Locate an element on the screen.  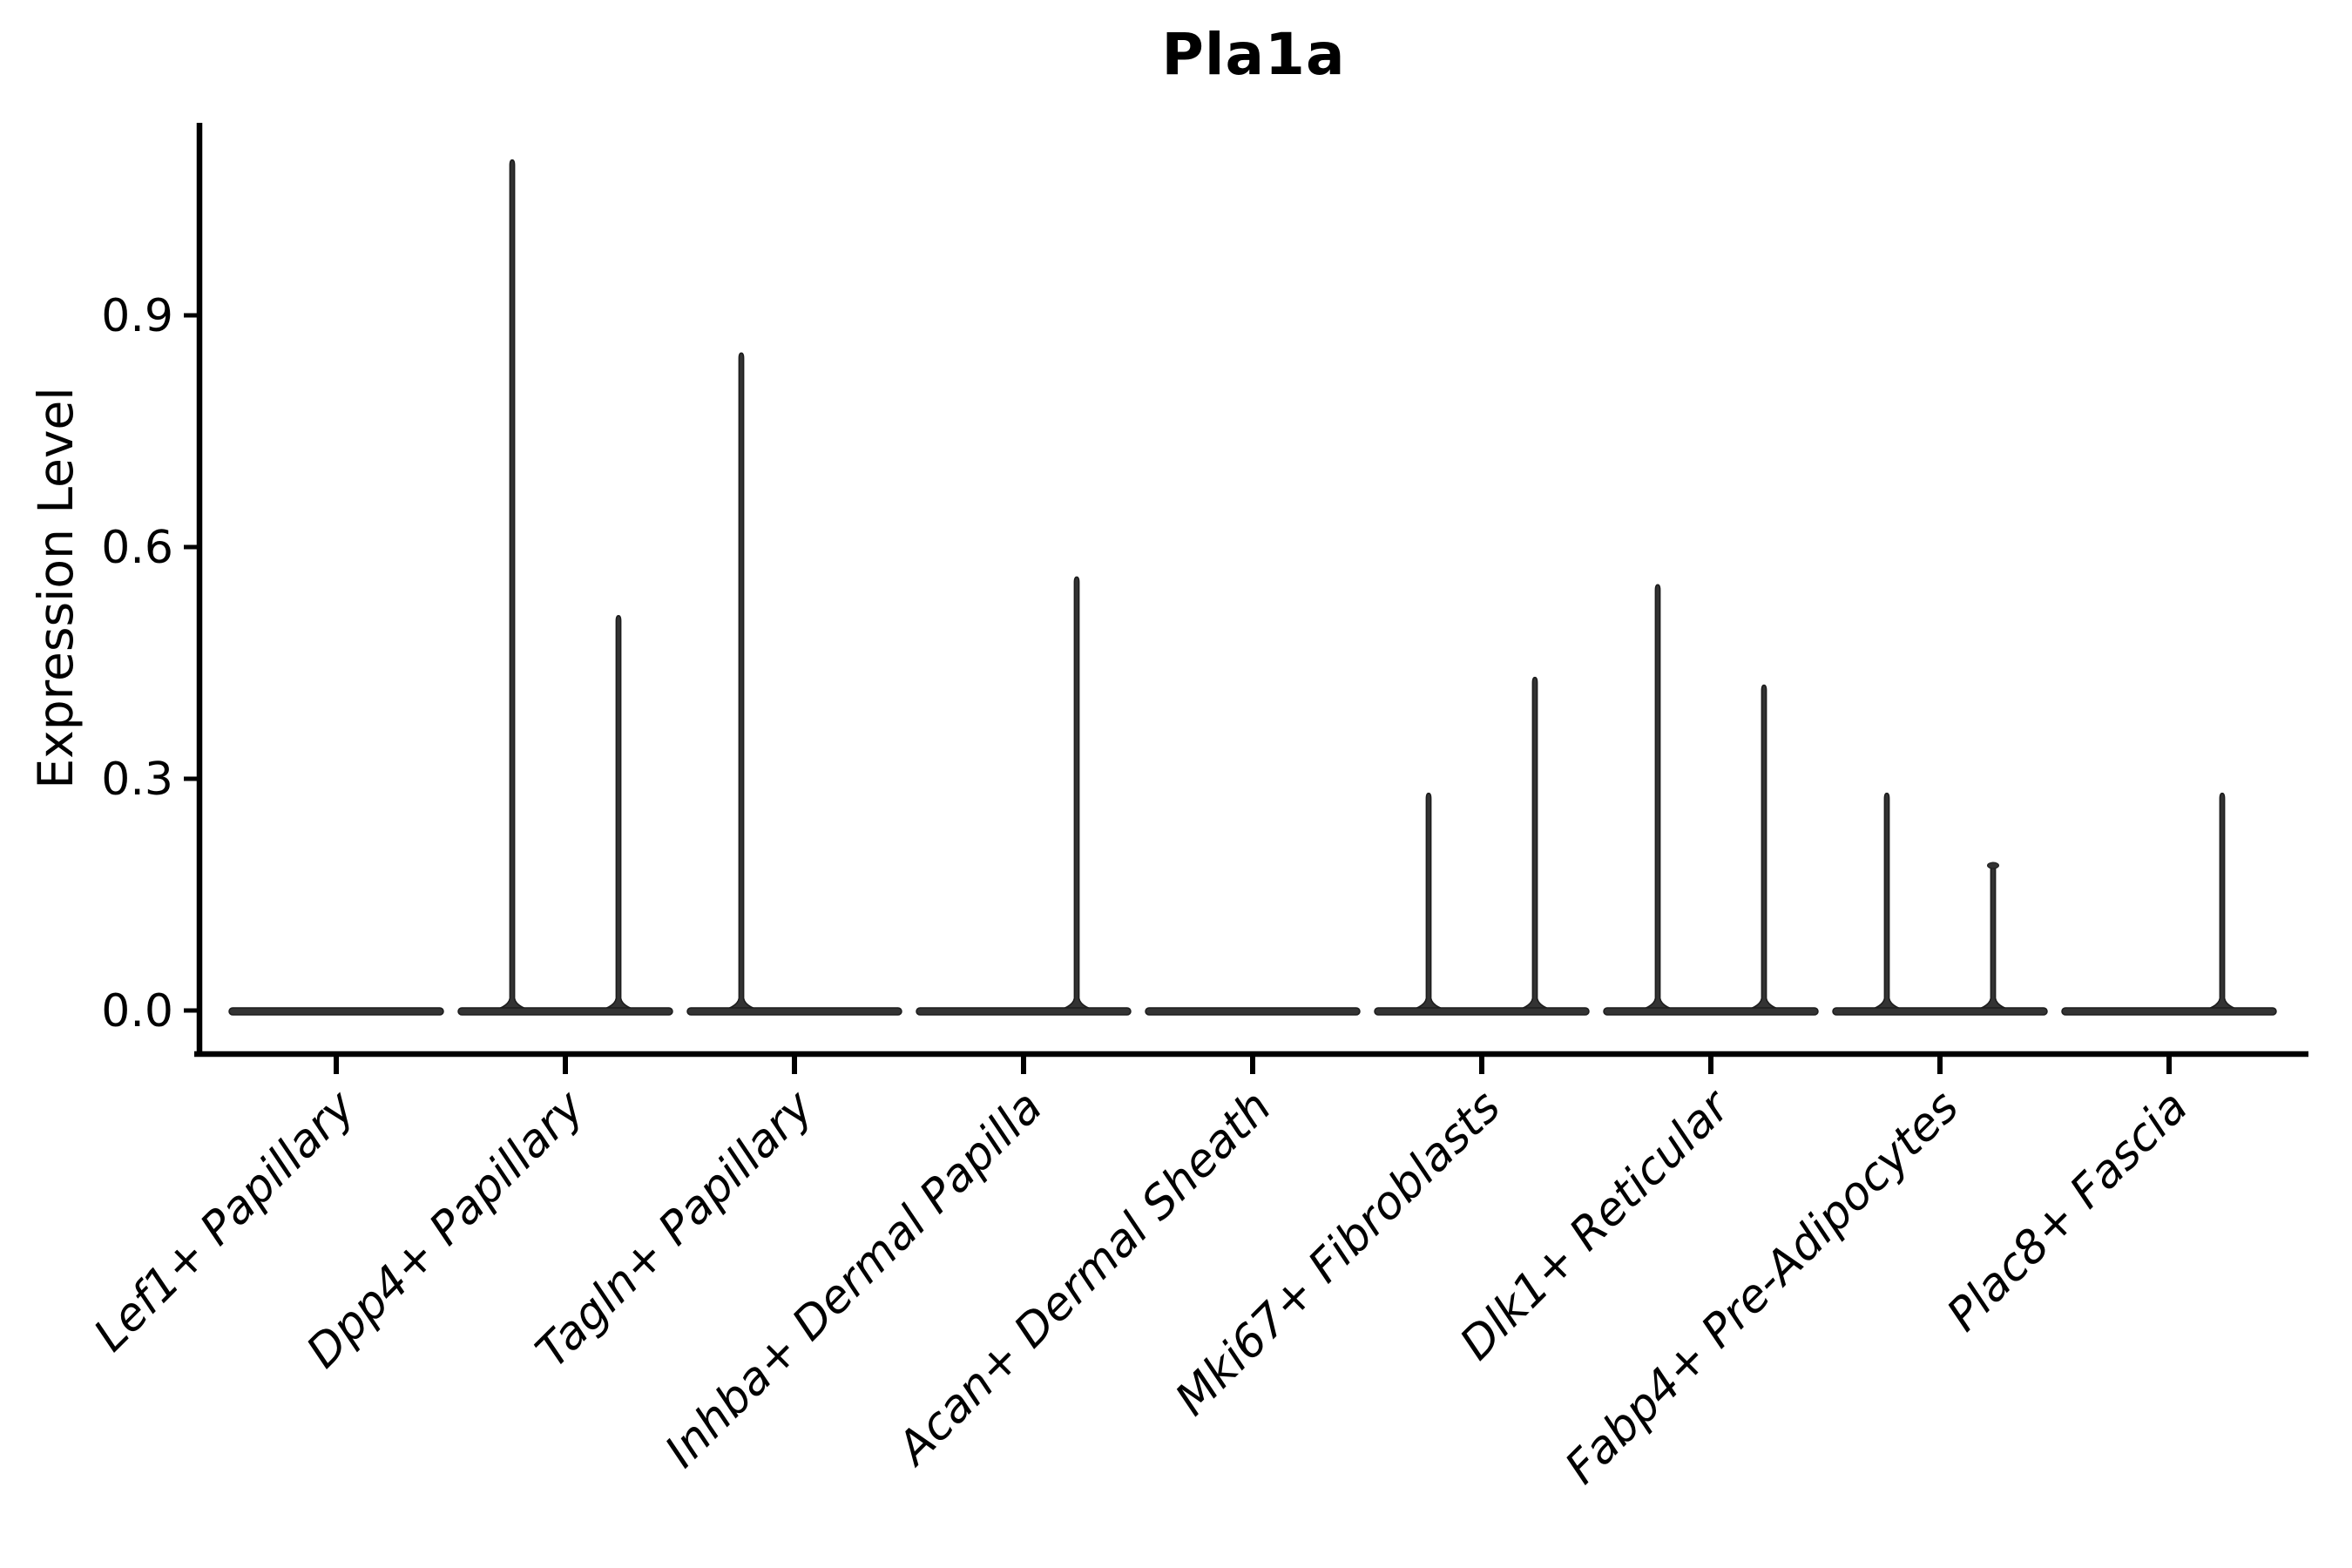
y-tick-label: 0.6 is located at coordinates (137, 548).